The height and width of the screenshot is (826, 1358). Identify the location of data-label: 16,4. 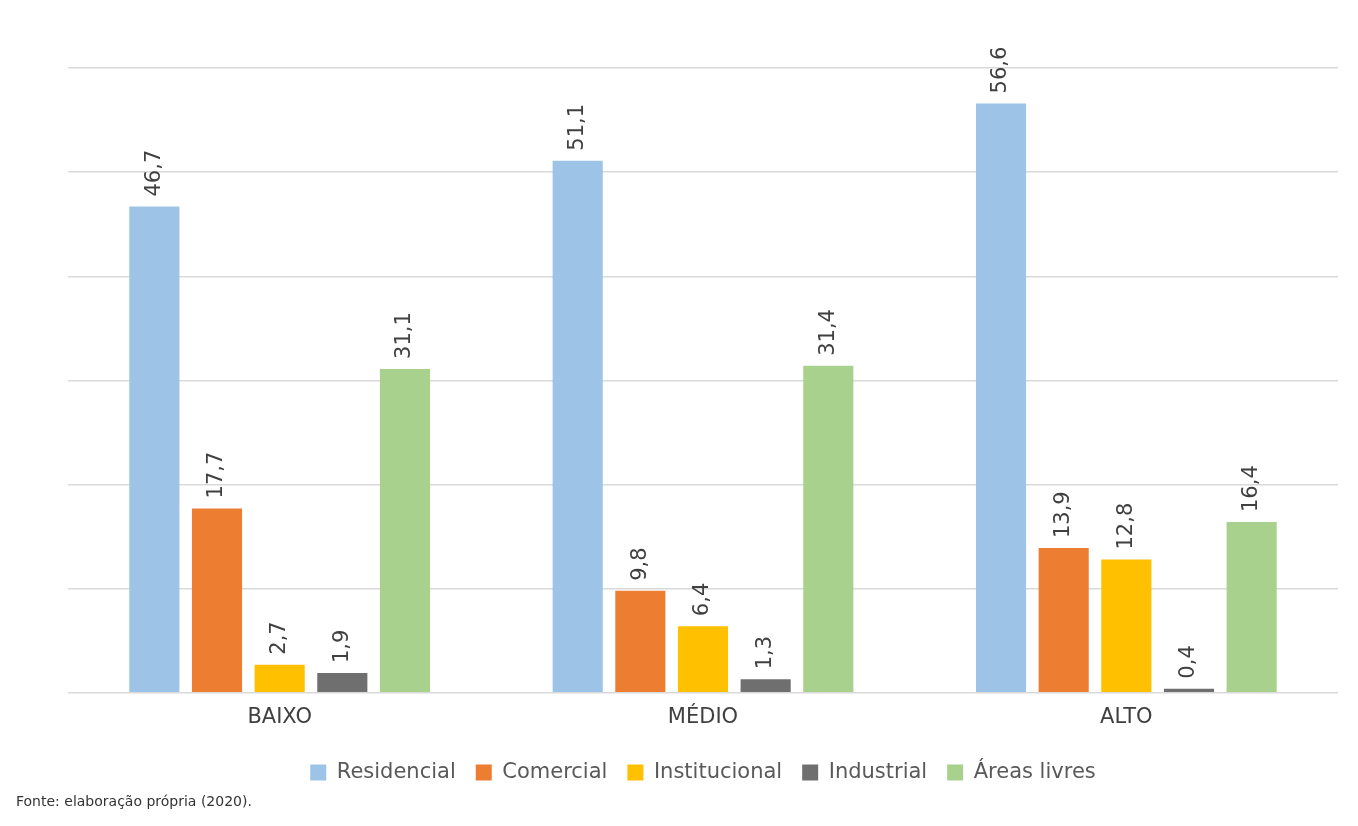
(1250, 489).